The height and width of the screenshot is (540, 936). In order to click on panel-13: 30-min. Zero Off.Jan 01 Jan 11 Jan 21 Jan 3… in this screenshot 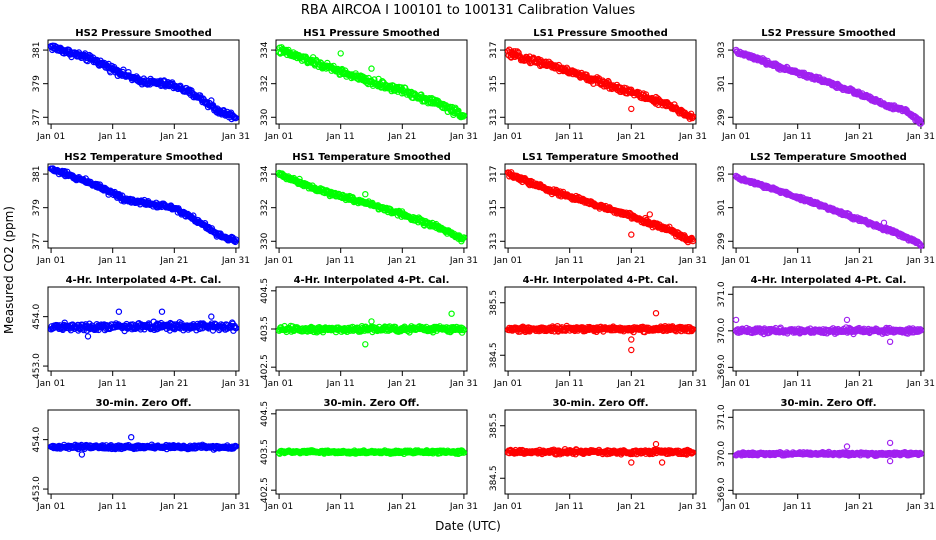, I will do `click(369, 455)`.